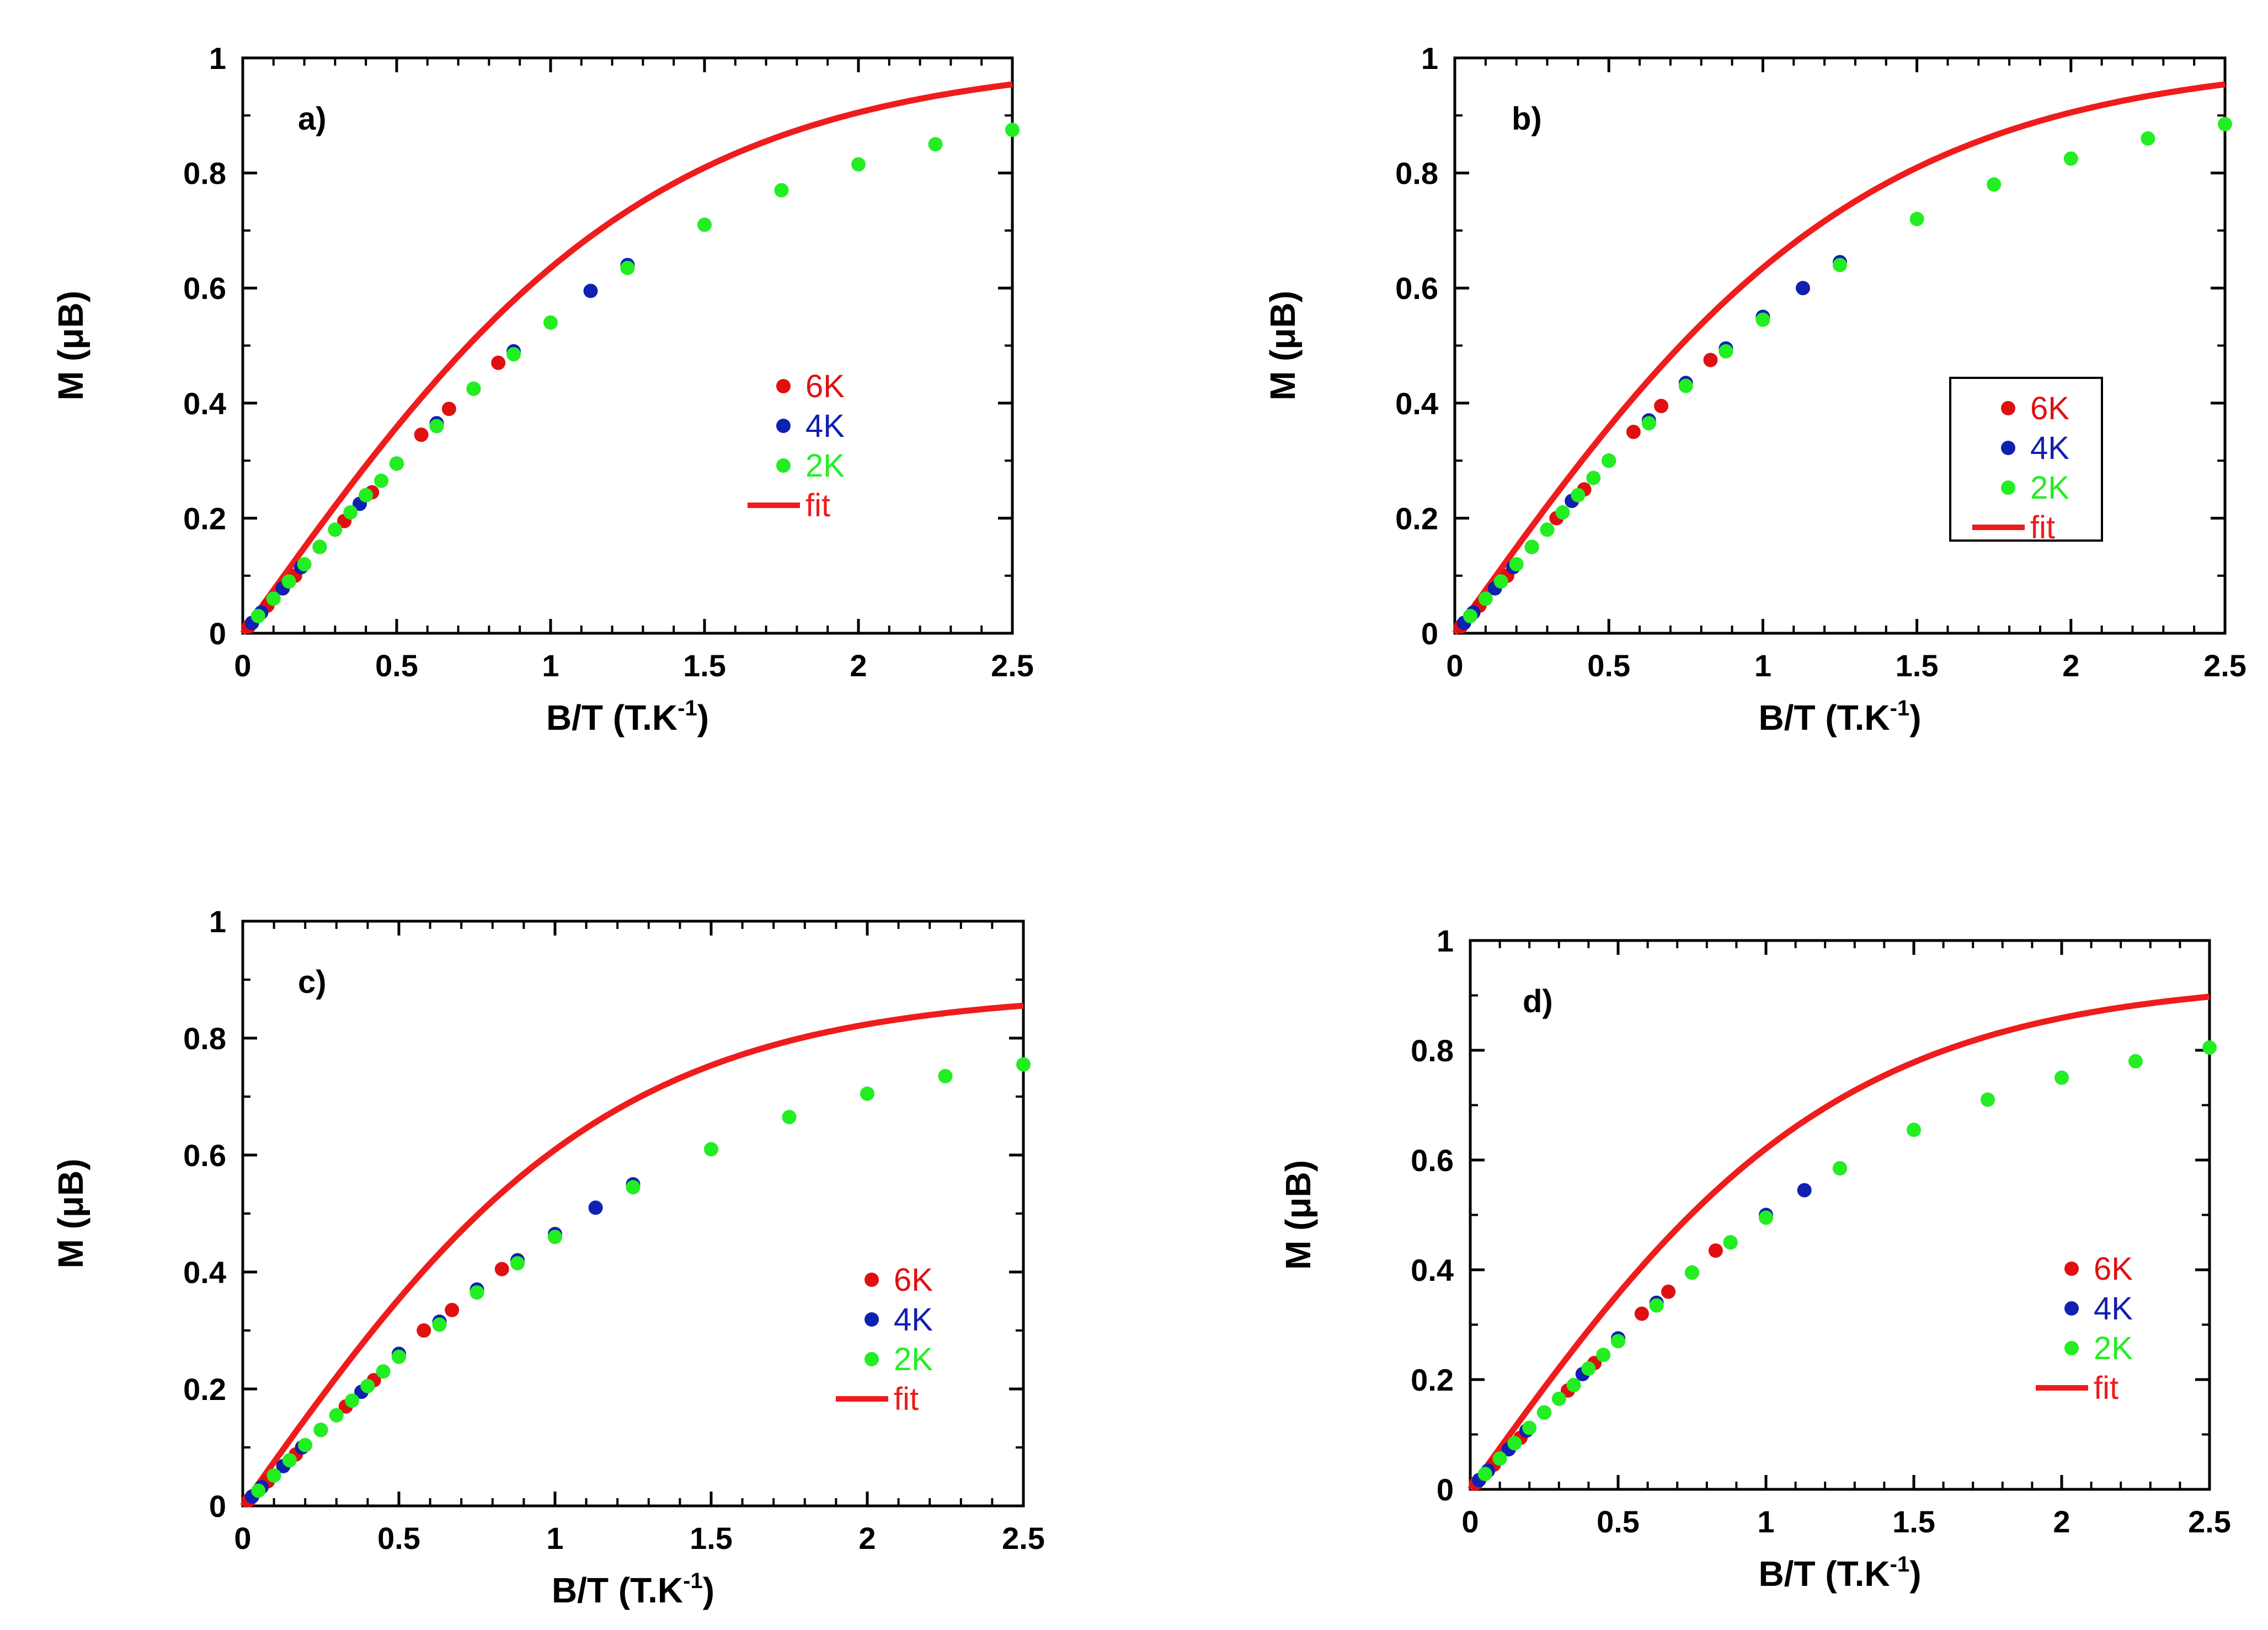 The image size is (2268, 1630). Describe the element at coordinates (617, 1590) in the screenshot. I see `x-axis-title-main: B/T (T.K` at that location.